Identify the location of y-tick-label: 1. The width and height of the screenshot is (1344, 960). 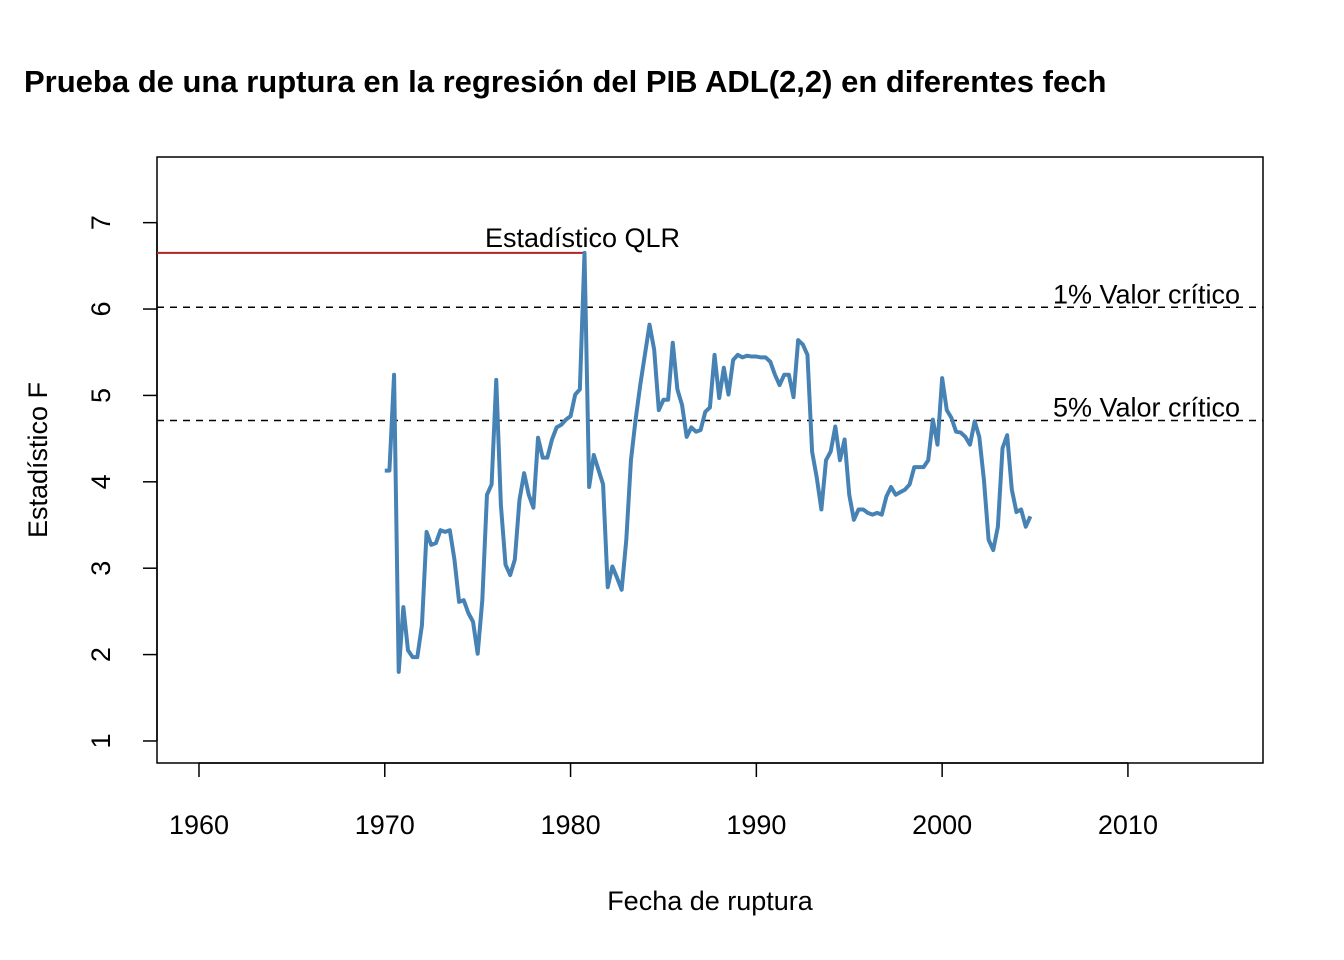
(101, 740).